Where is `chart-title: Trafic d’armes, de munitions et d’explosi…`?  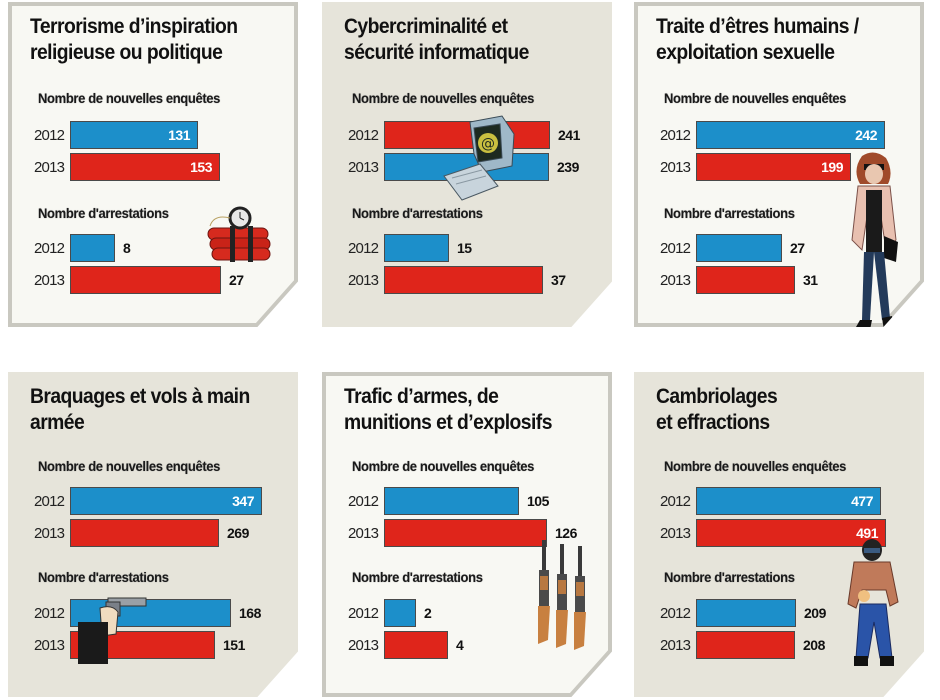
chart-title: Trafic d’armes, de munitions et d’explosi… is located at coordinates (464, 410).